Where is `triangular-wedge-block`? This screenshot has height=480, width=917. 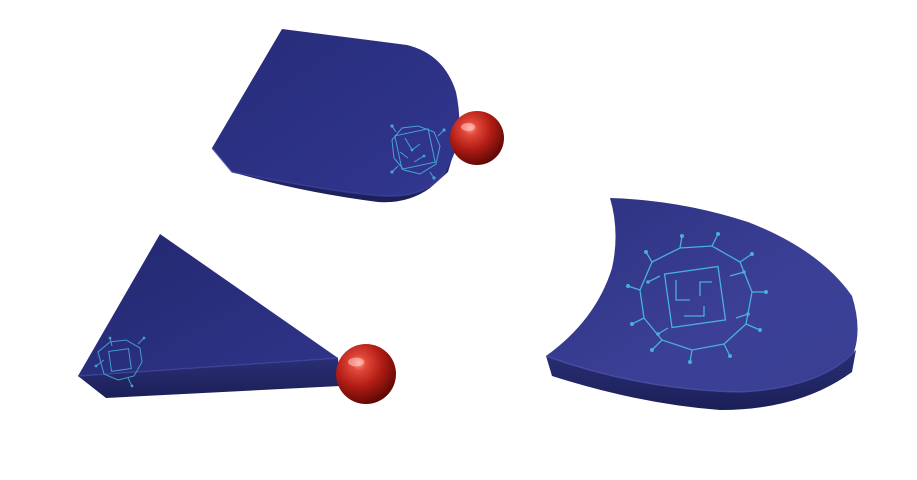 triangular-wedge-block is located at coordinates (236, 319).